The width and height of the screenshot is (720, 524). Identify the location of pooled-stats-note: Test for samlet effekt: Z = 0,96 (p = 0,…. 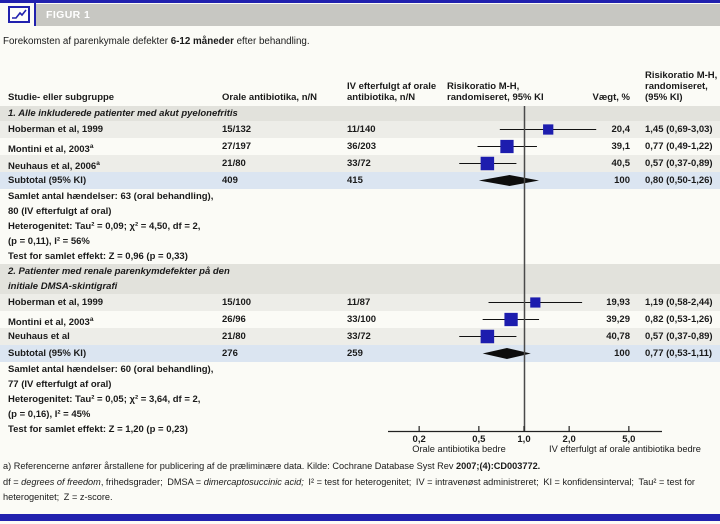
(98, 256).